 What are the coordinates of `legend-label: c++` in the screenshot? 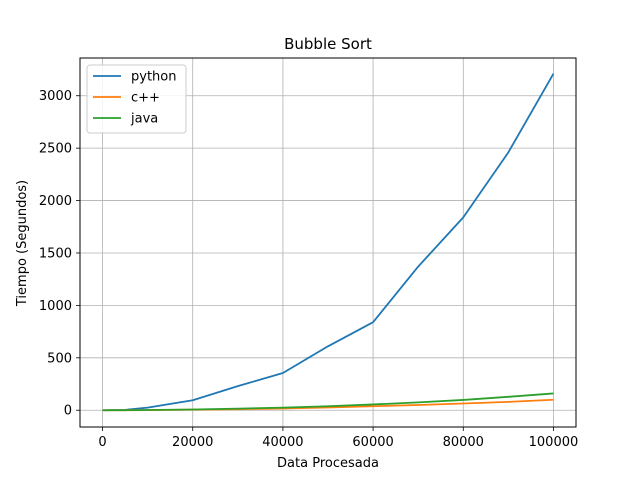 It's located at (145, 98).